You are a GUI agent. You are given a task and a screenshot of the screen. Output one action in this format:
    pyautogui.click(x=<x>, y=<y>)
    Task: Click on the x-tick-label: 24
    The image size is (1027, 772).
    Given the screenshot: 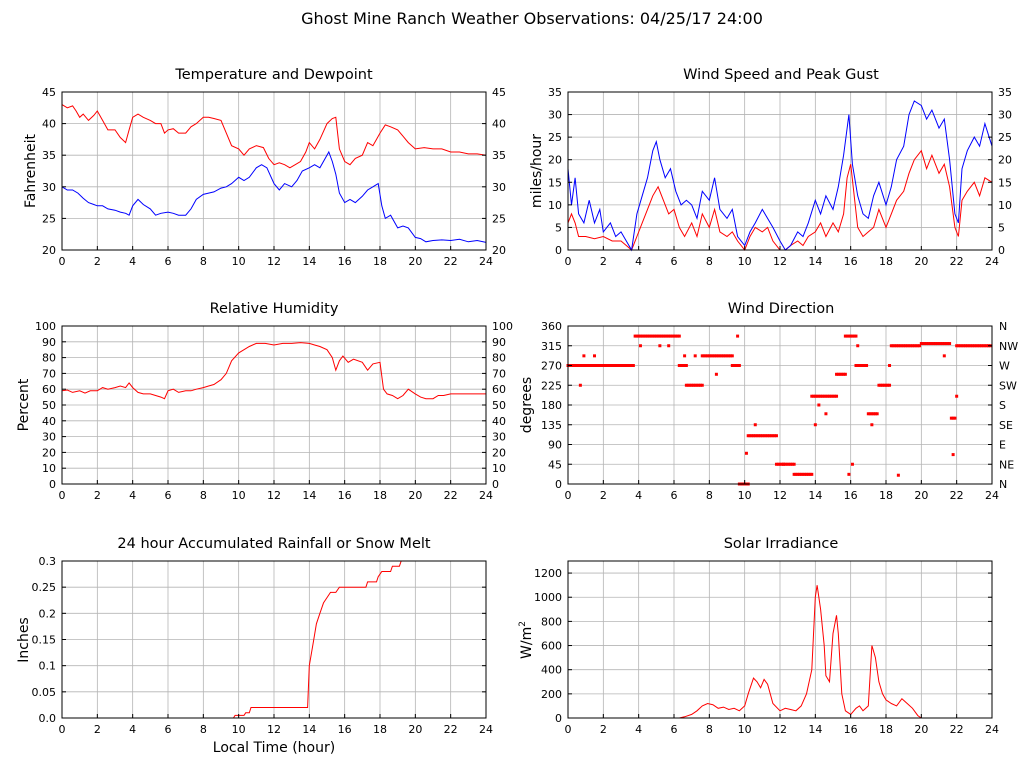 What is the action you would take?
    pyautogui.click(x=486, y=495)
    